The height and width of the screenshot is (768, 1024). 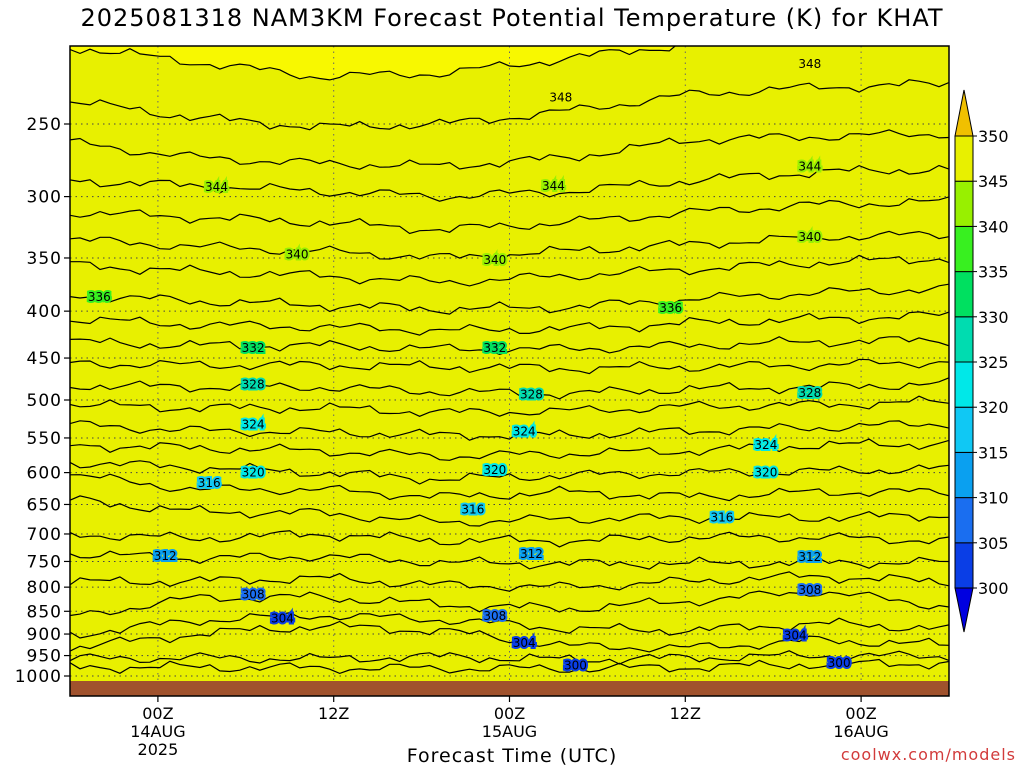 I want to click on contour-label-11: 332, so click(x=494, y=348).